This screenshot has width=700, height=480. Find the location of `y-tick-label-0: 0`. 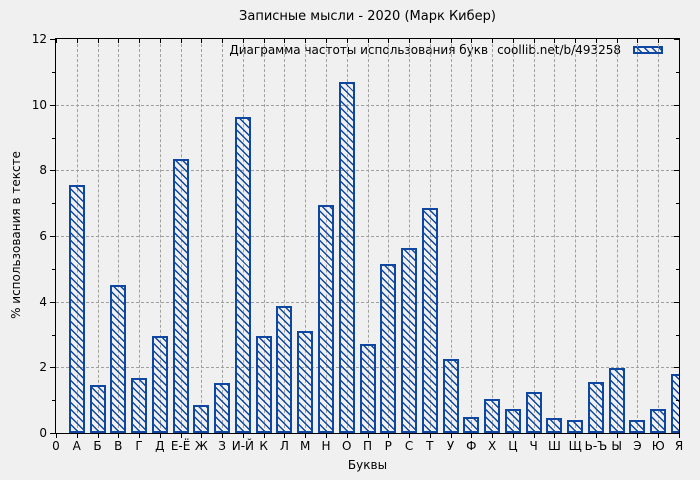

y-tick-label-0: 0 is located at coordinates (43, 433).